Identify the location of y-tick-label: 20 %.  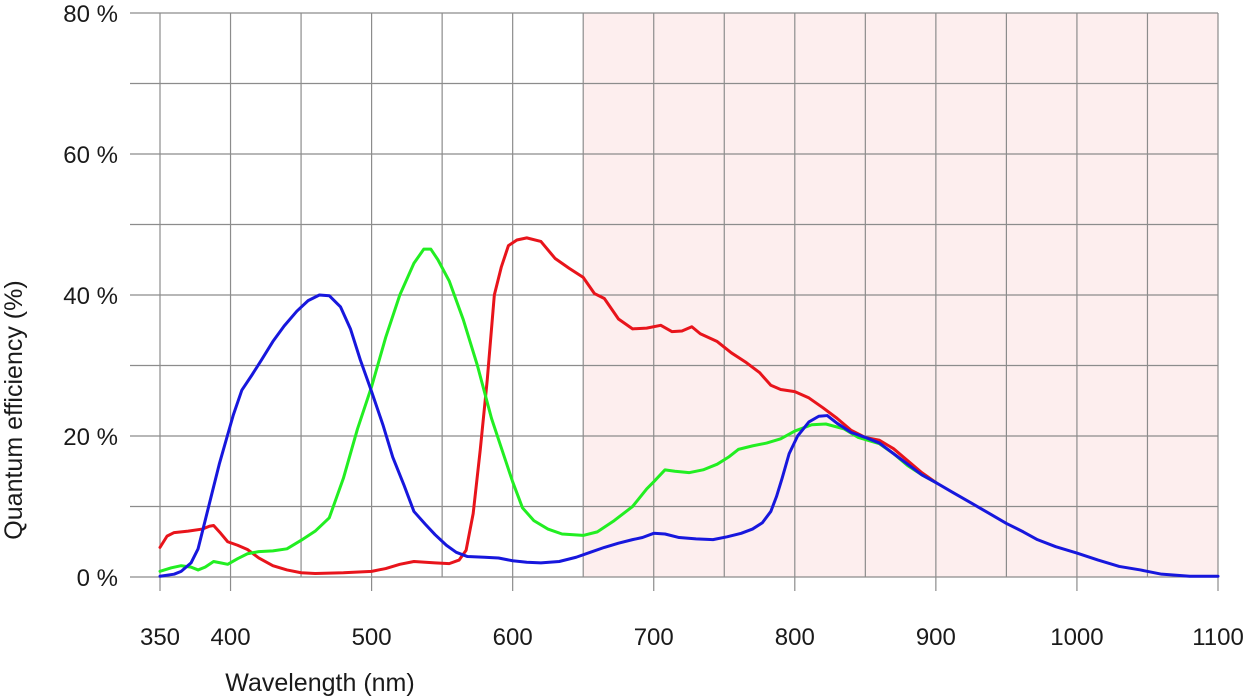
(90, 437).